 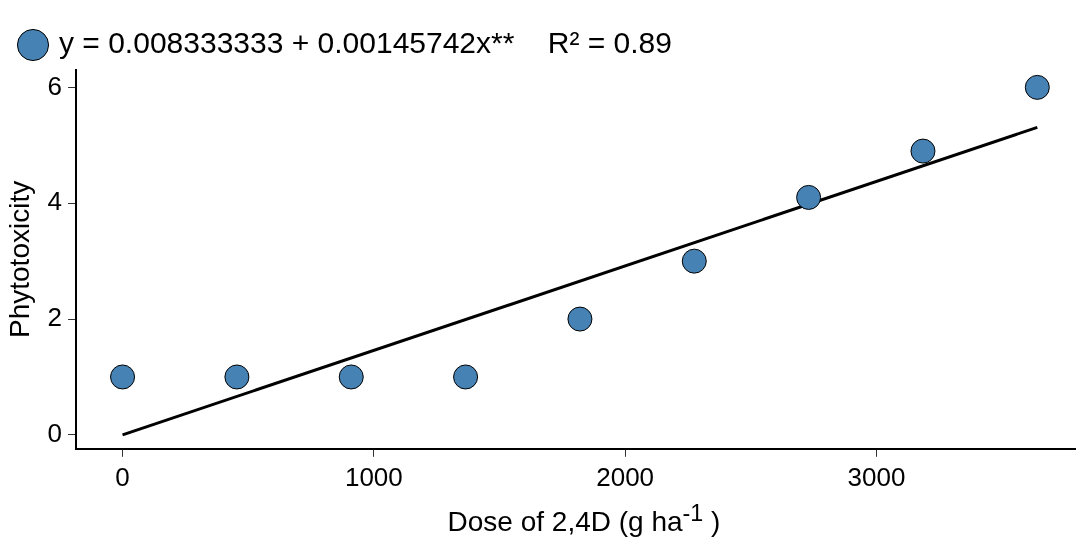 What do you see at coordinates (876, 476) in the screenshot?
I see `x-tick-label: 3000` at bounding box center [876, 476].